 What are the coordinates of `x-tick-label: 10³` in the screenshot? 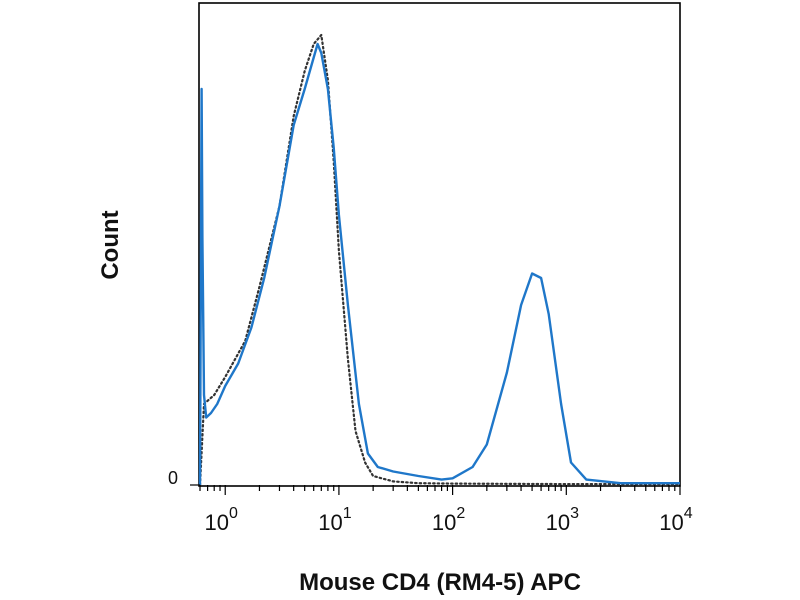 It's located at (562, 520).